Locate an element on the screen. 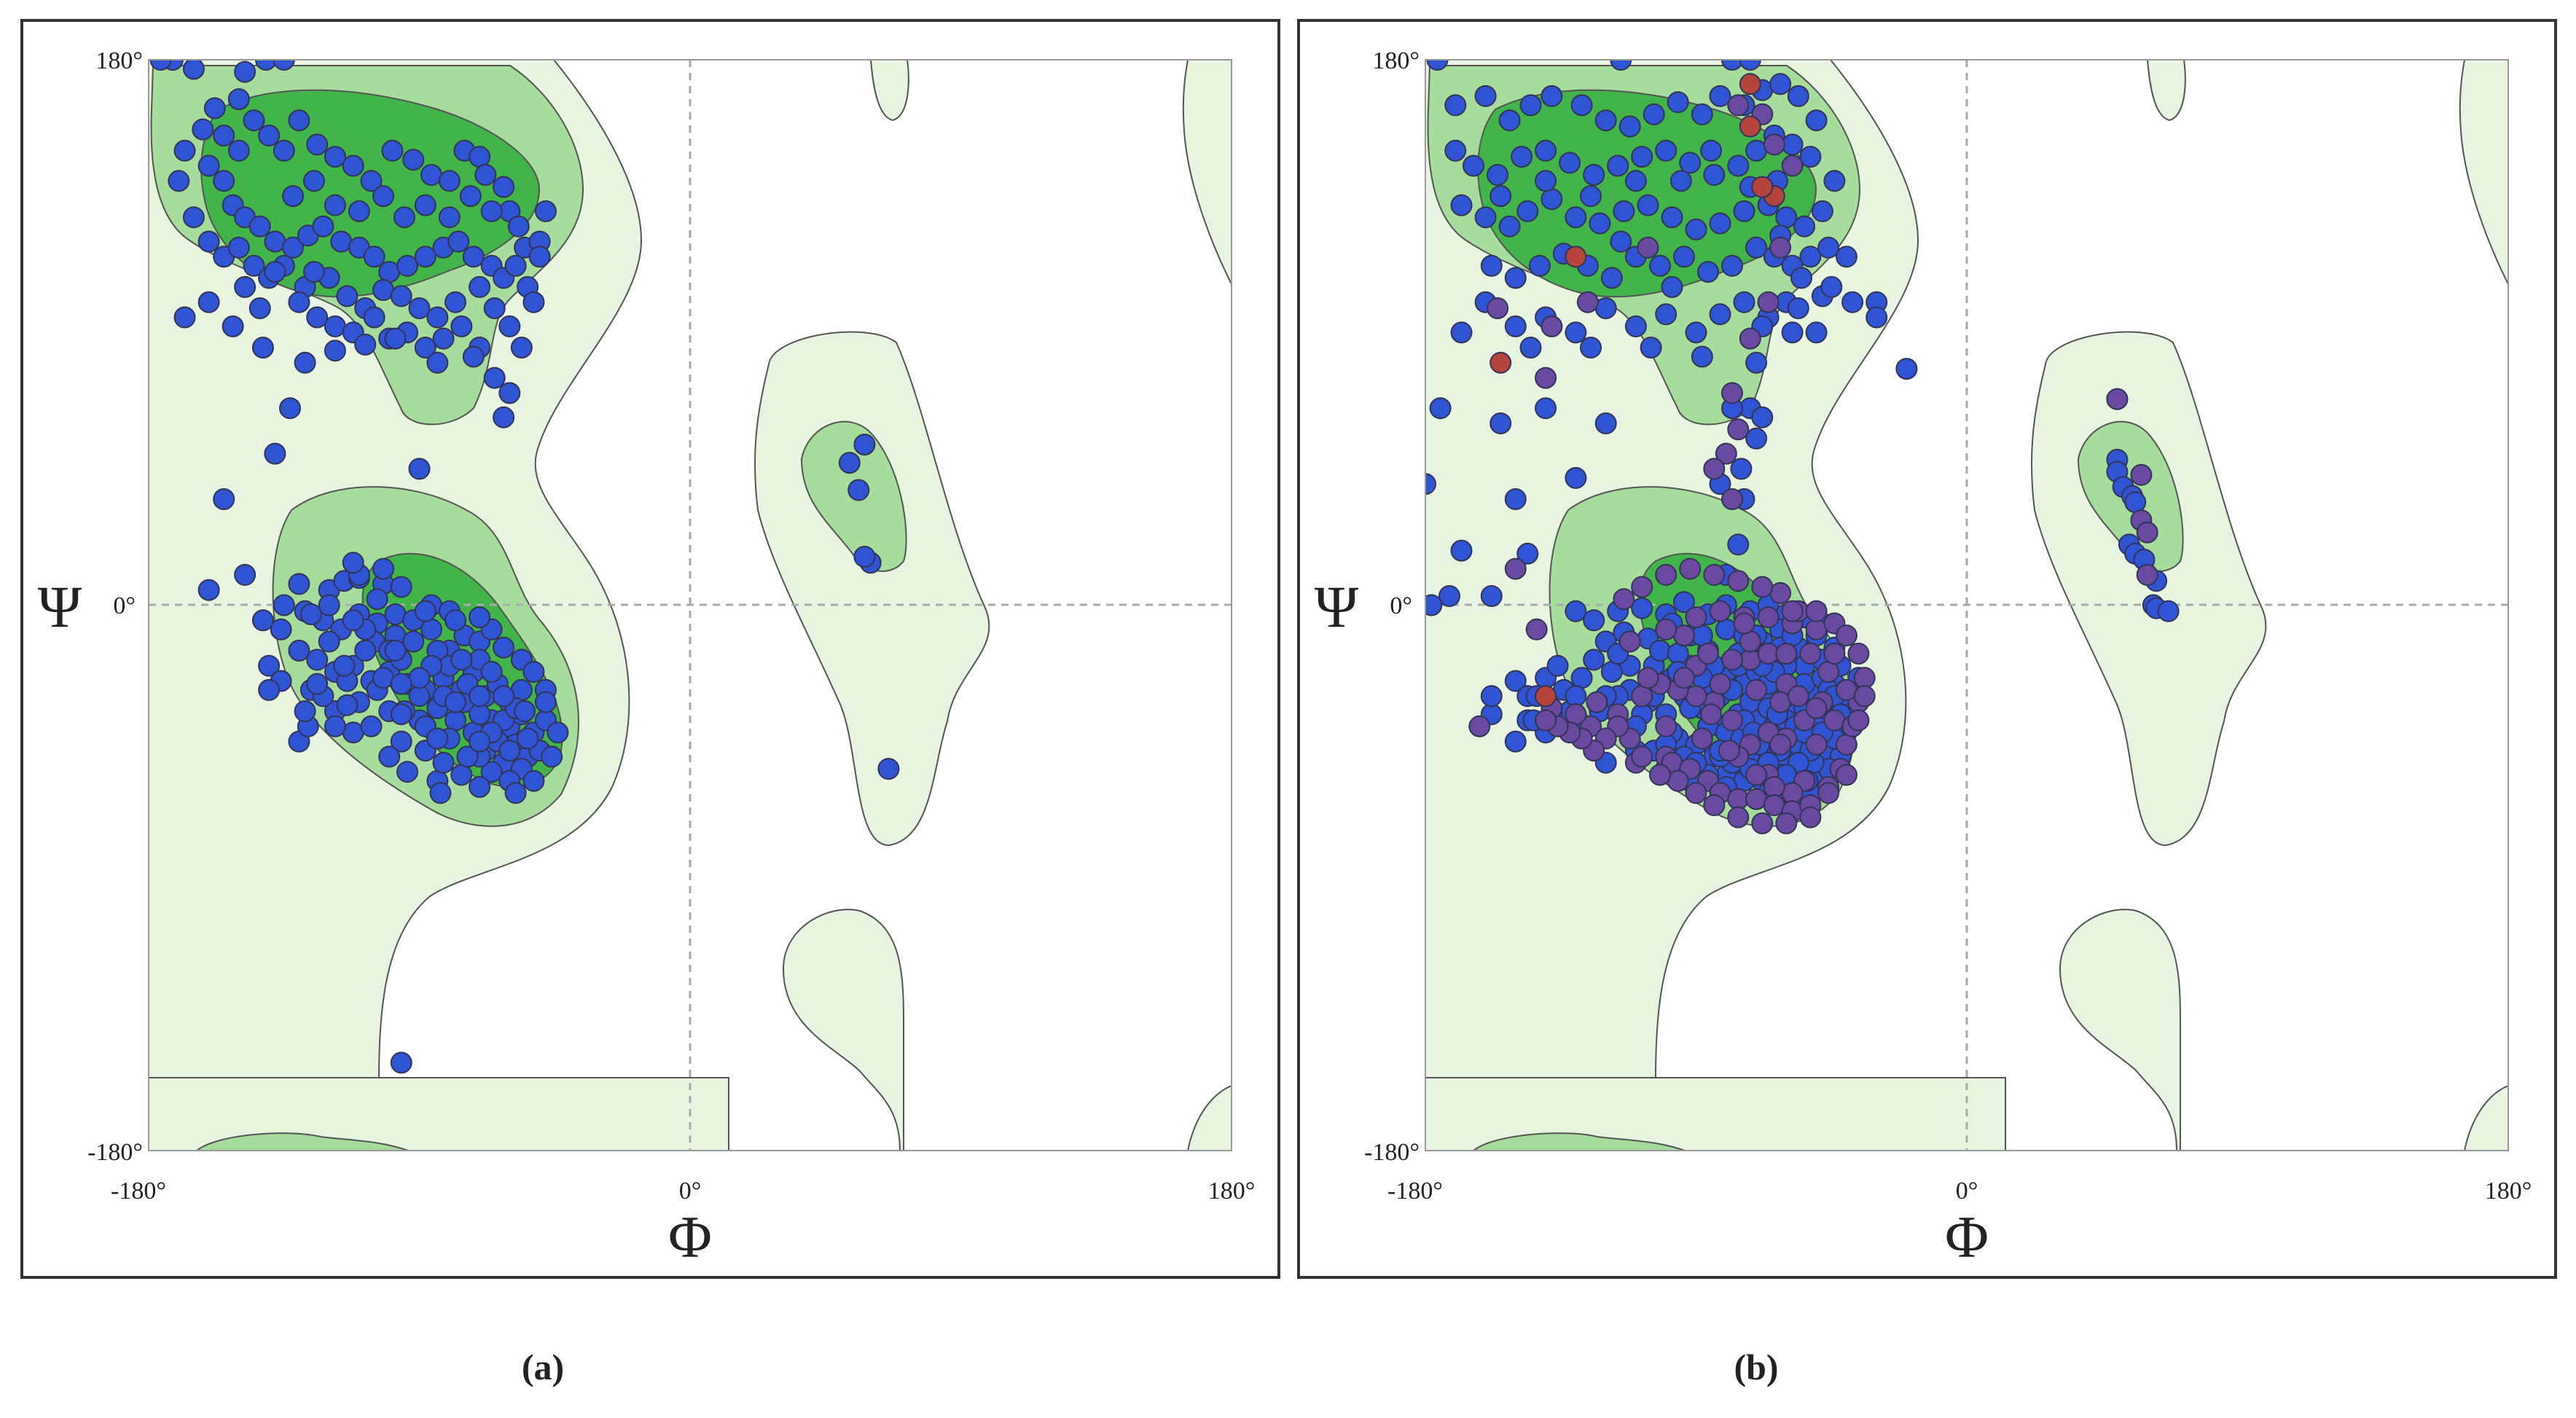 This screenshot has height=1418, width=2576. panel-b-x-tick-zero: 0° is located at coordinates (1967, 1191).